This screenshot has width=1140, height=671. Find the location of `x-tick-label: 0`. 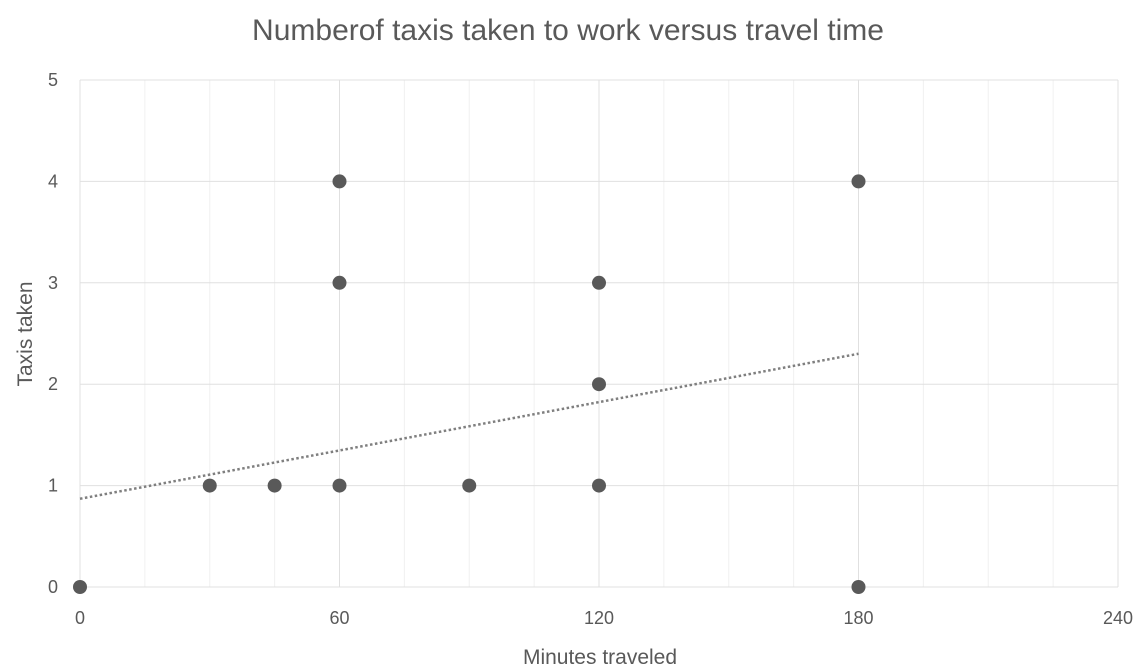

x-tick-label: 0 is located at coordinates (80, 618).